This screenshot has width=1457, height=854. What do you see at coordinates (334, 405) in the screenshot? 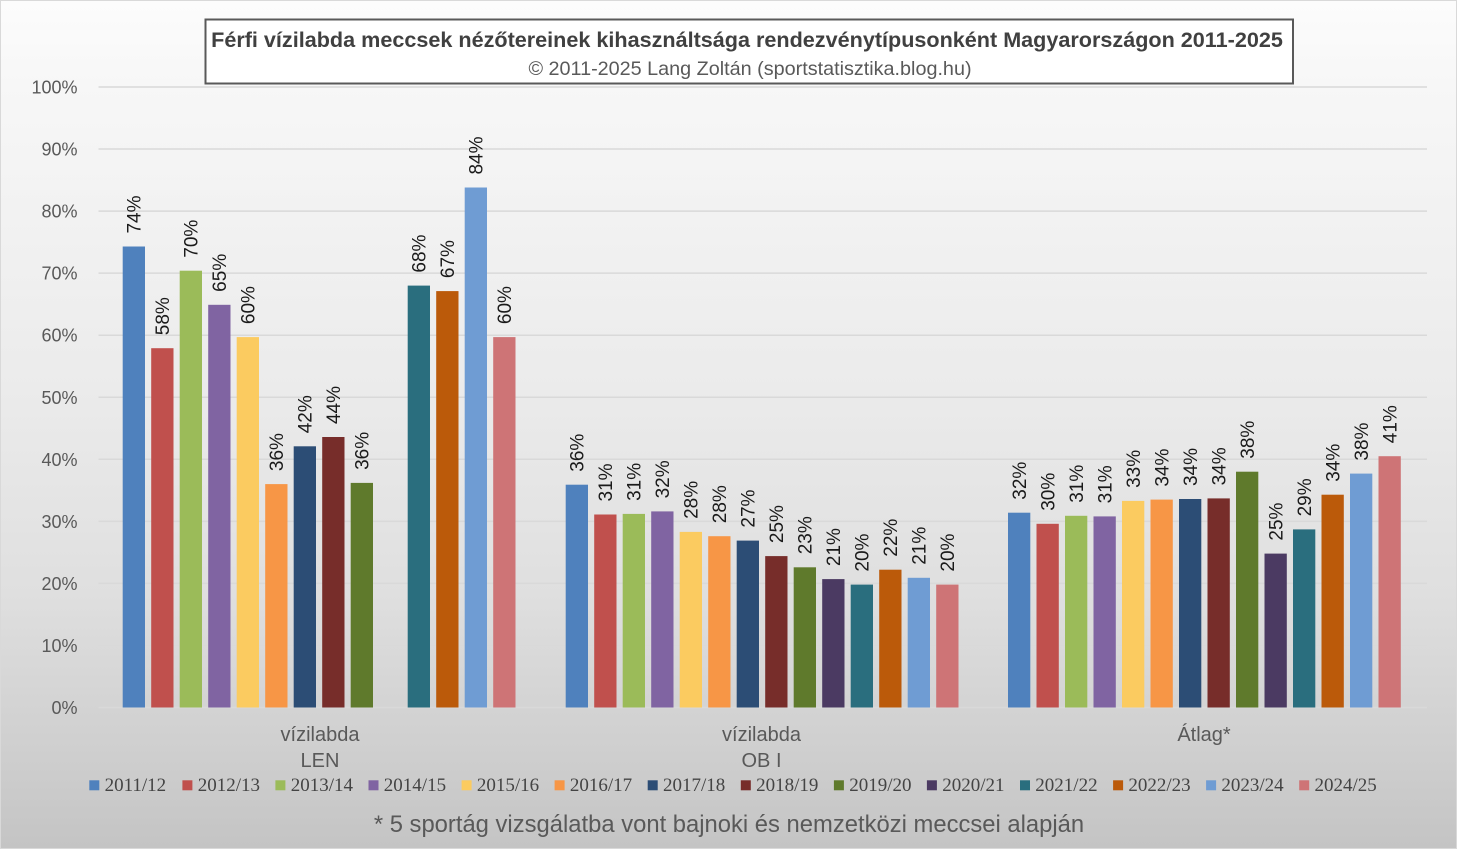
I see `svg-text: 44%` at bounding box center [334, 405].